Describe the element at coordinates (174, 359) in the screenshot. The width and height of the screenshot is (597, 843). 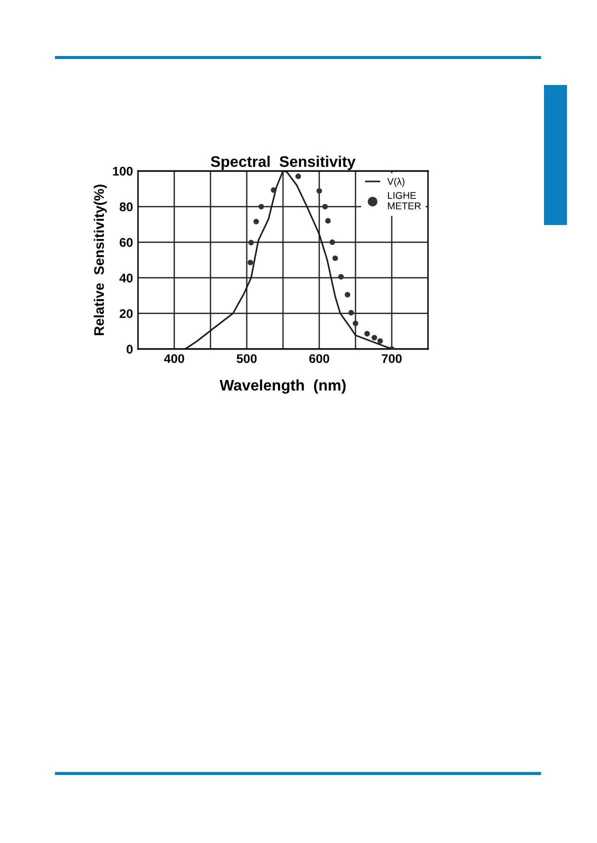
I see `x-tick-label: 400` at that location.